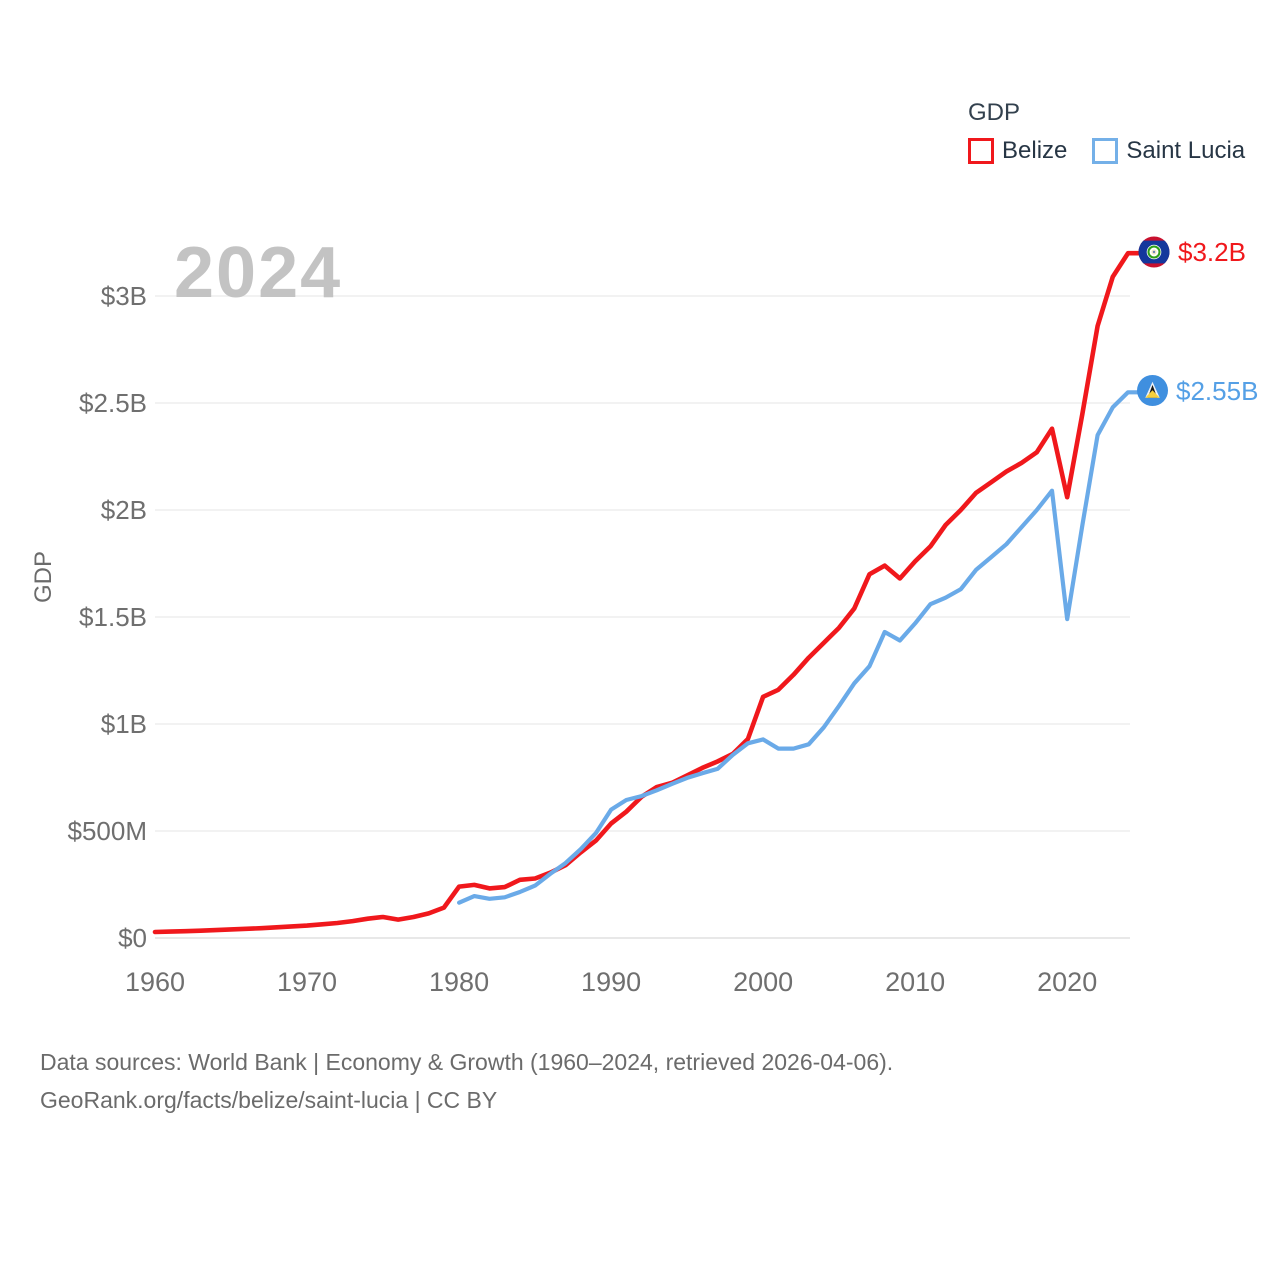 The width and height of the screenshot is (1280, 1280). Describe the element at coordinates (1035, 150) in the screenshot. I see `legend-label-belize: Belize` at that location.